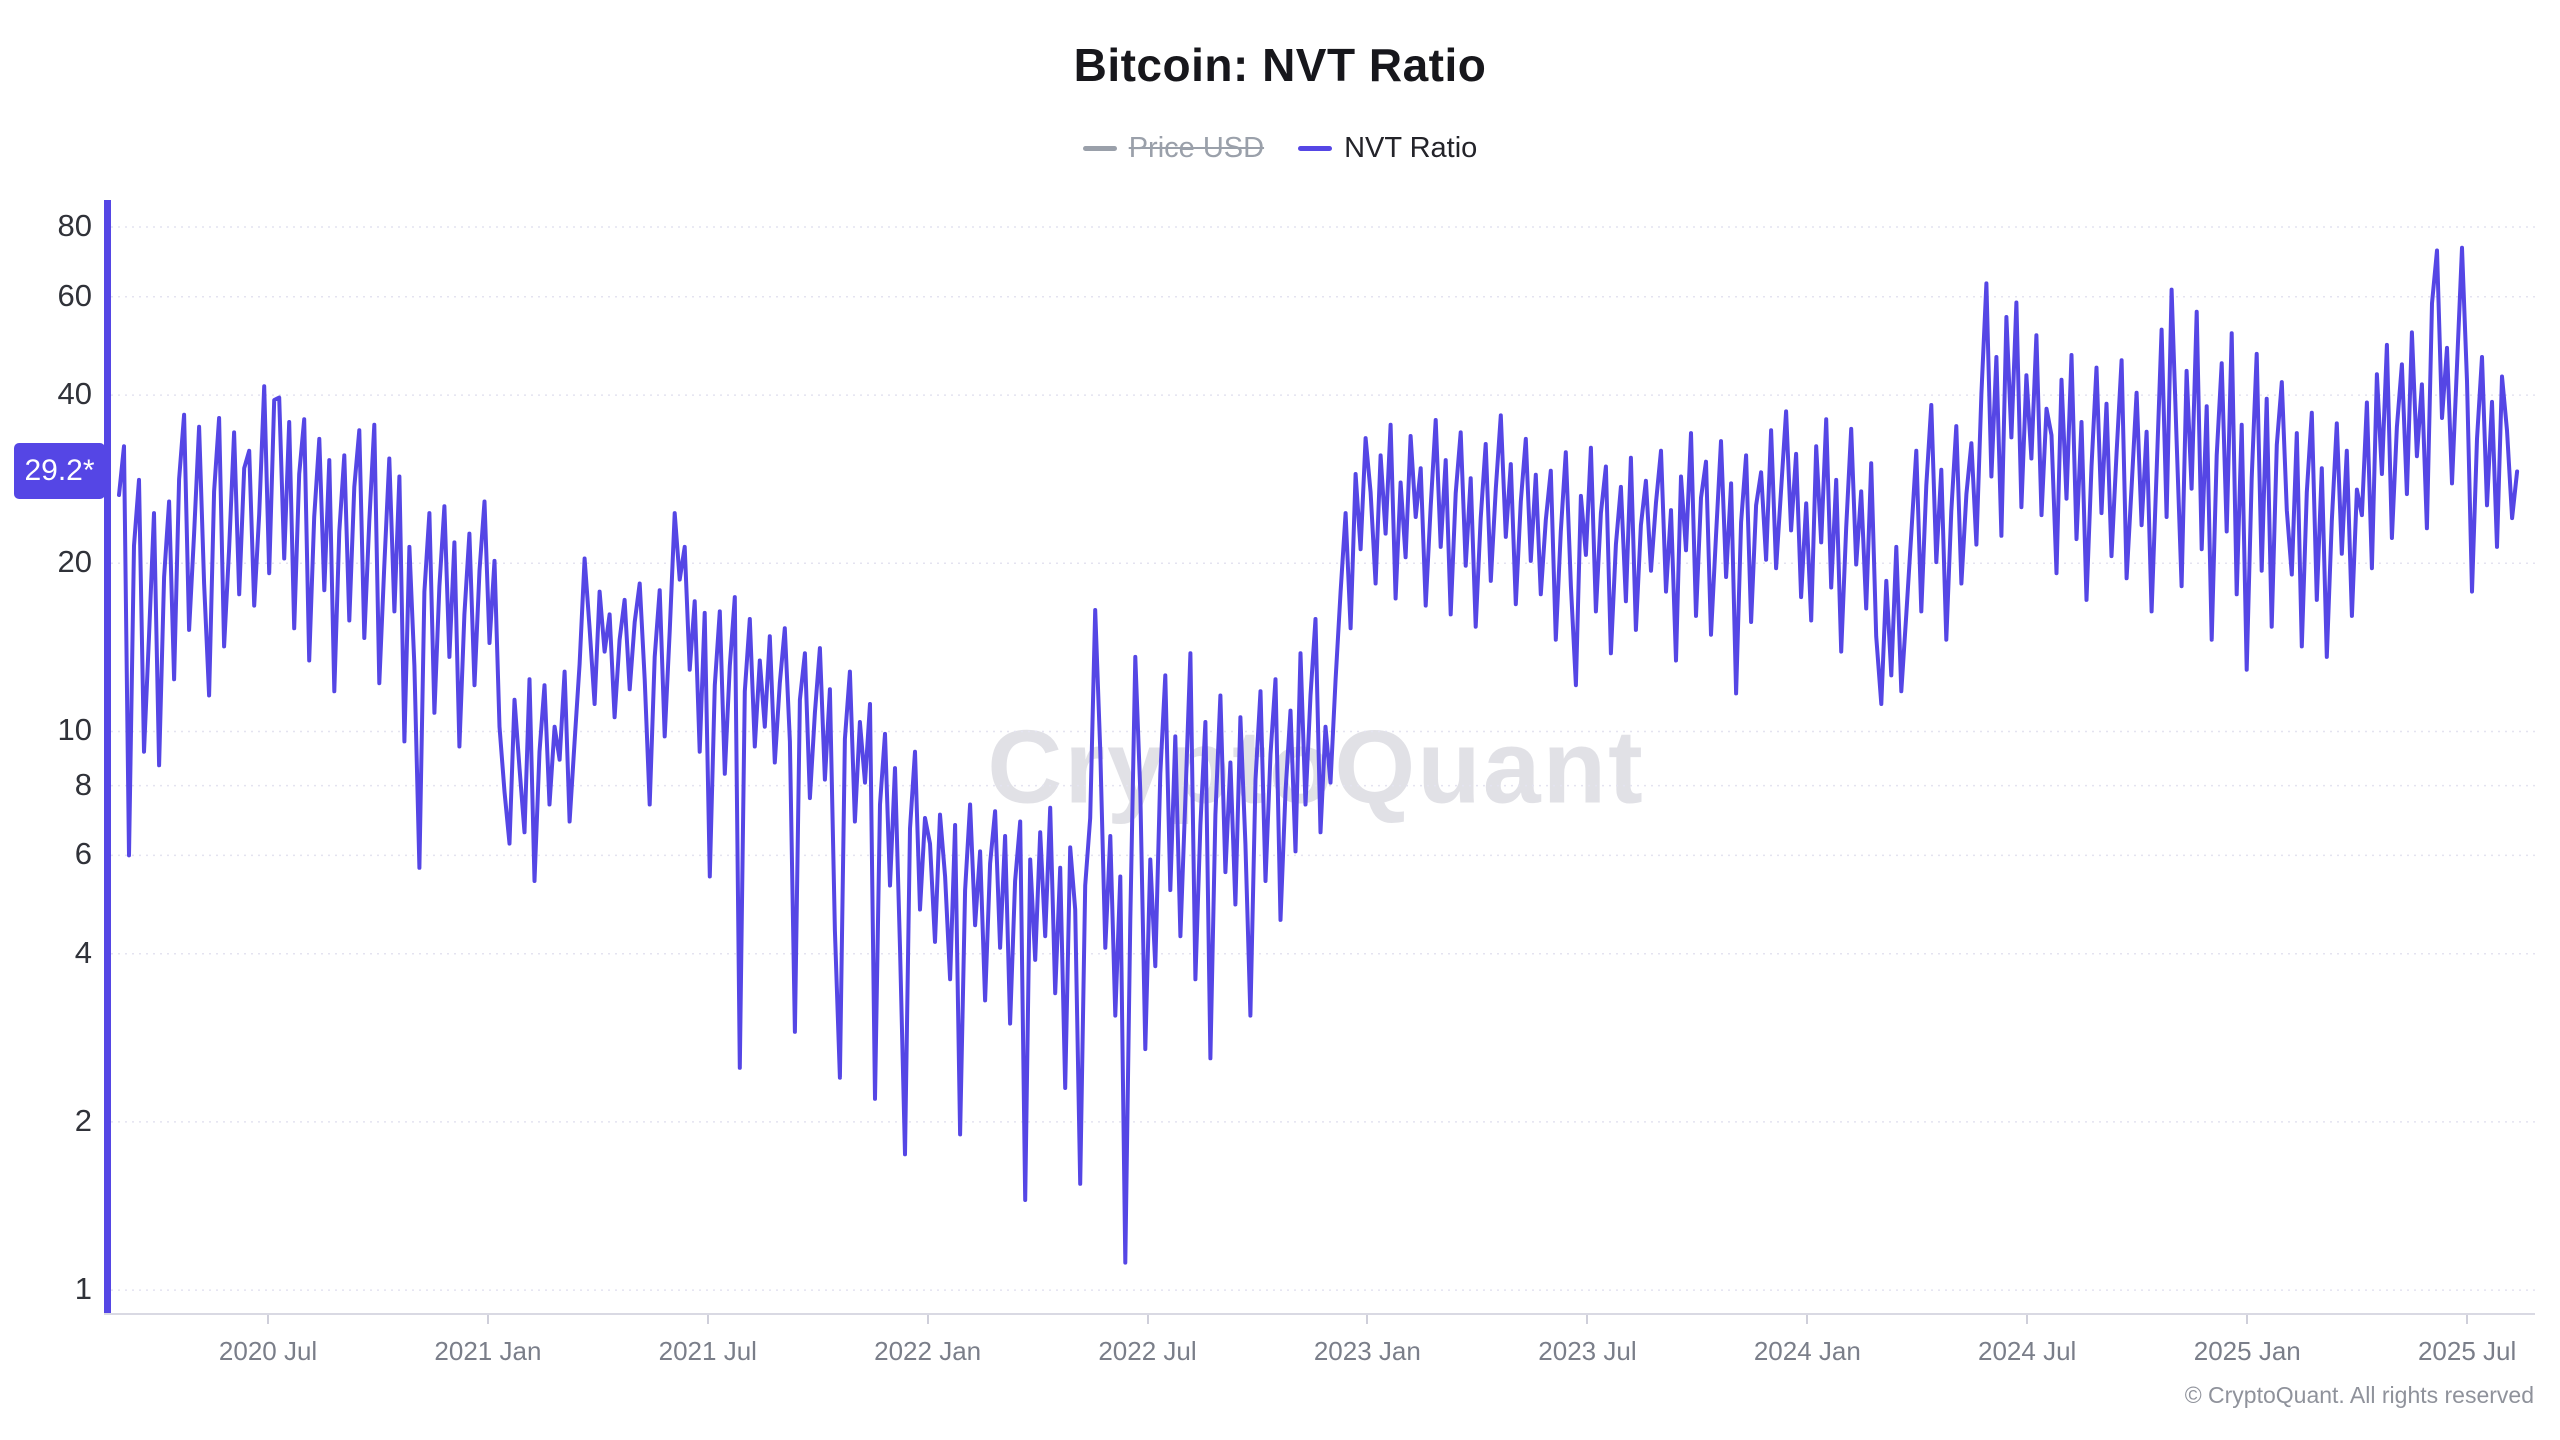 The height and width of the screenshot is (1440, 2560). I want to click on legend-line-swatch-price-usd-icon, so click(1099, 148).